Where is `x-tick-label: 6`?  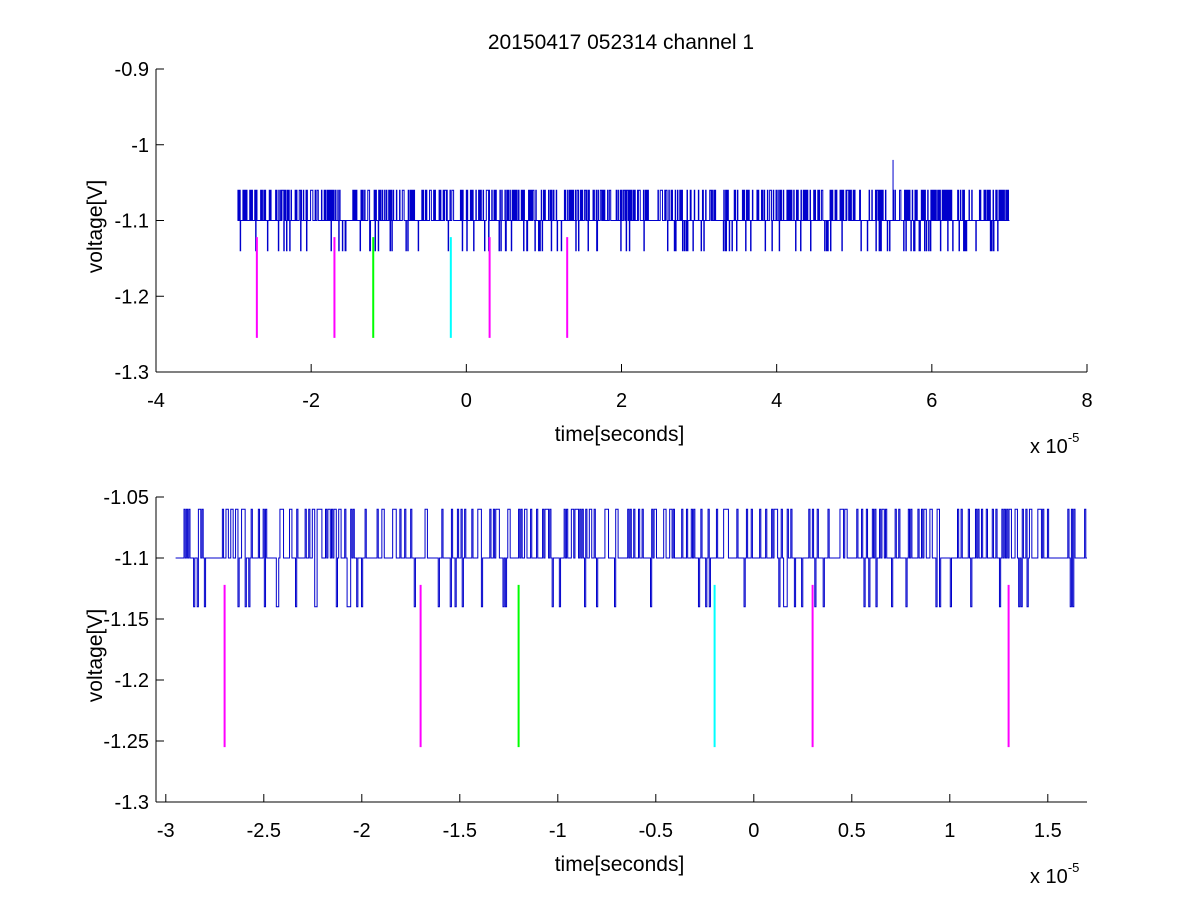 x-tick-label: 6 is located at coordinates (931, 401).